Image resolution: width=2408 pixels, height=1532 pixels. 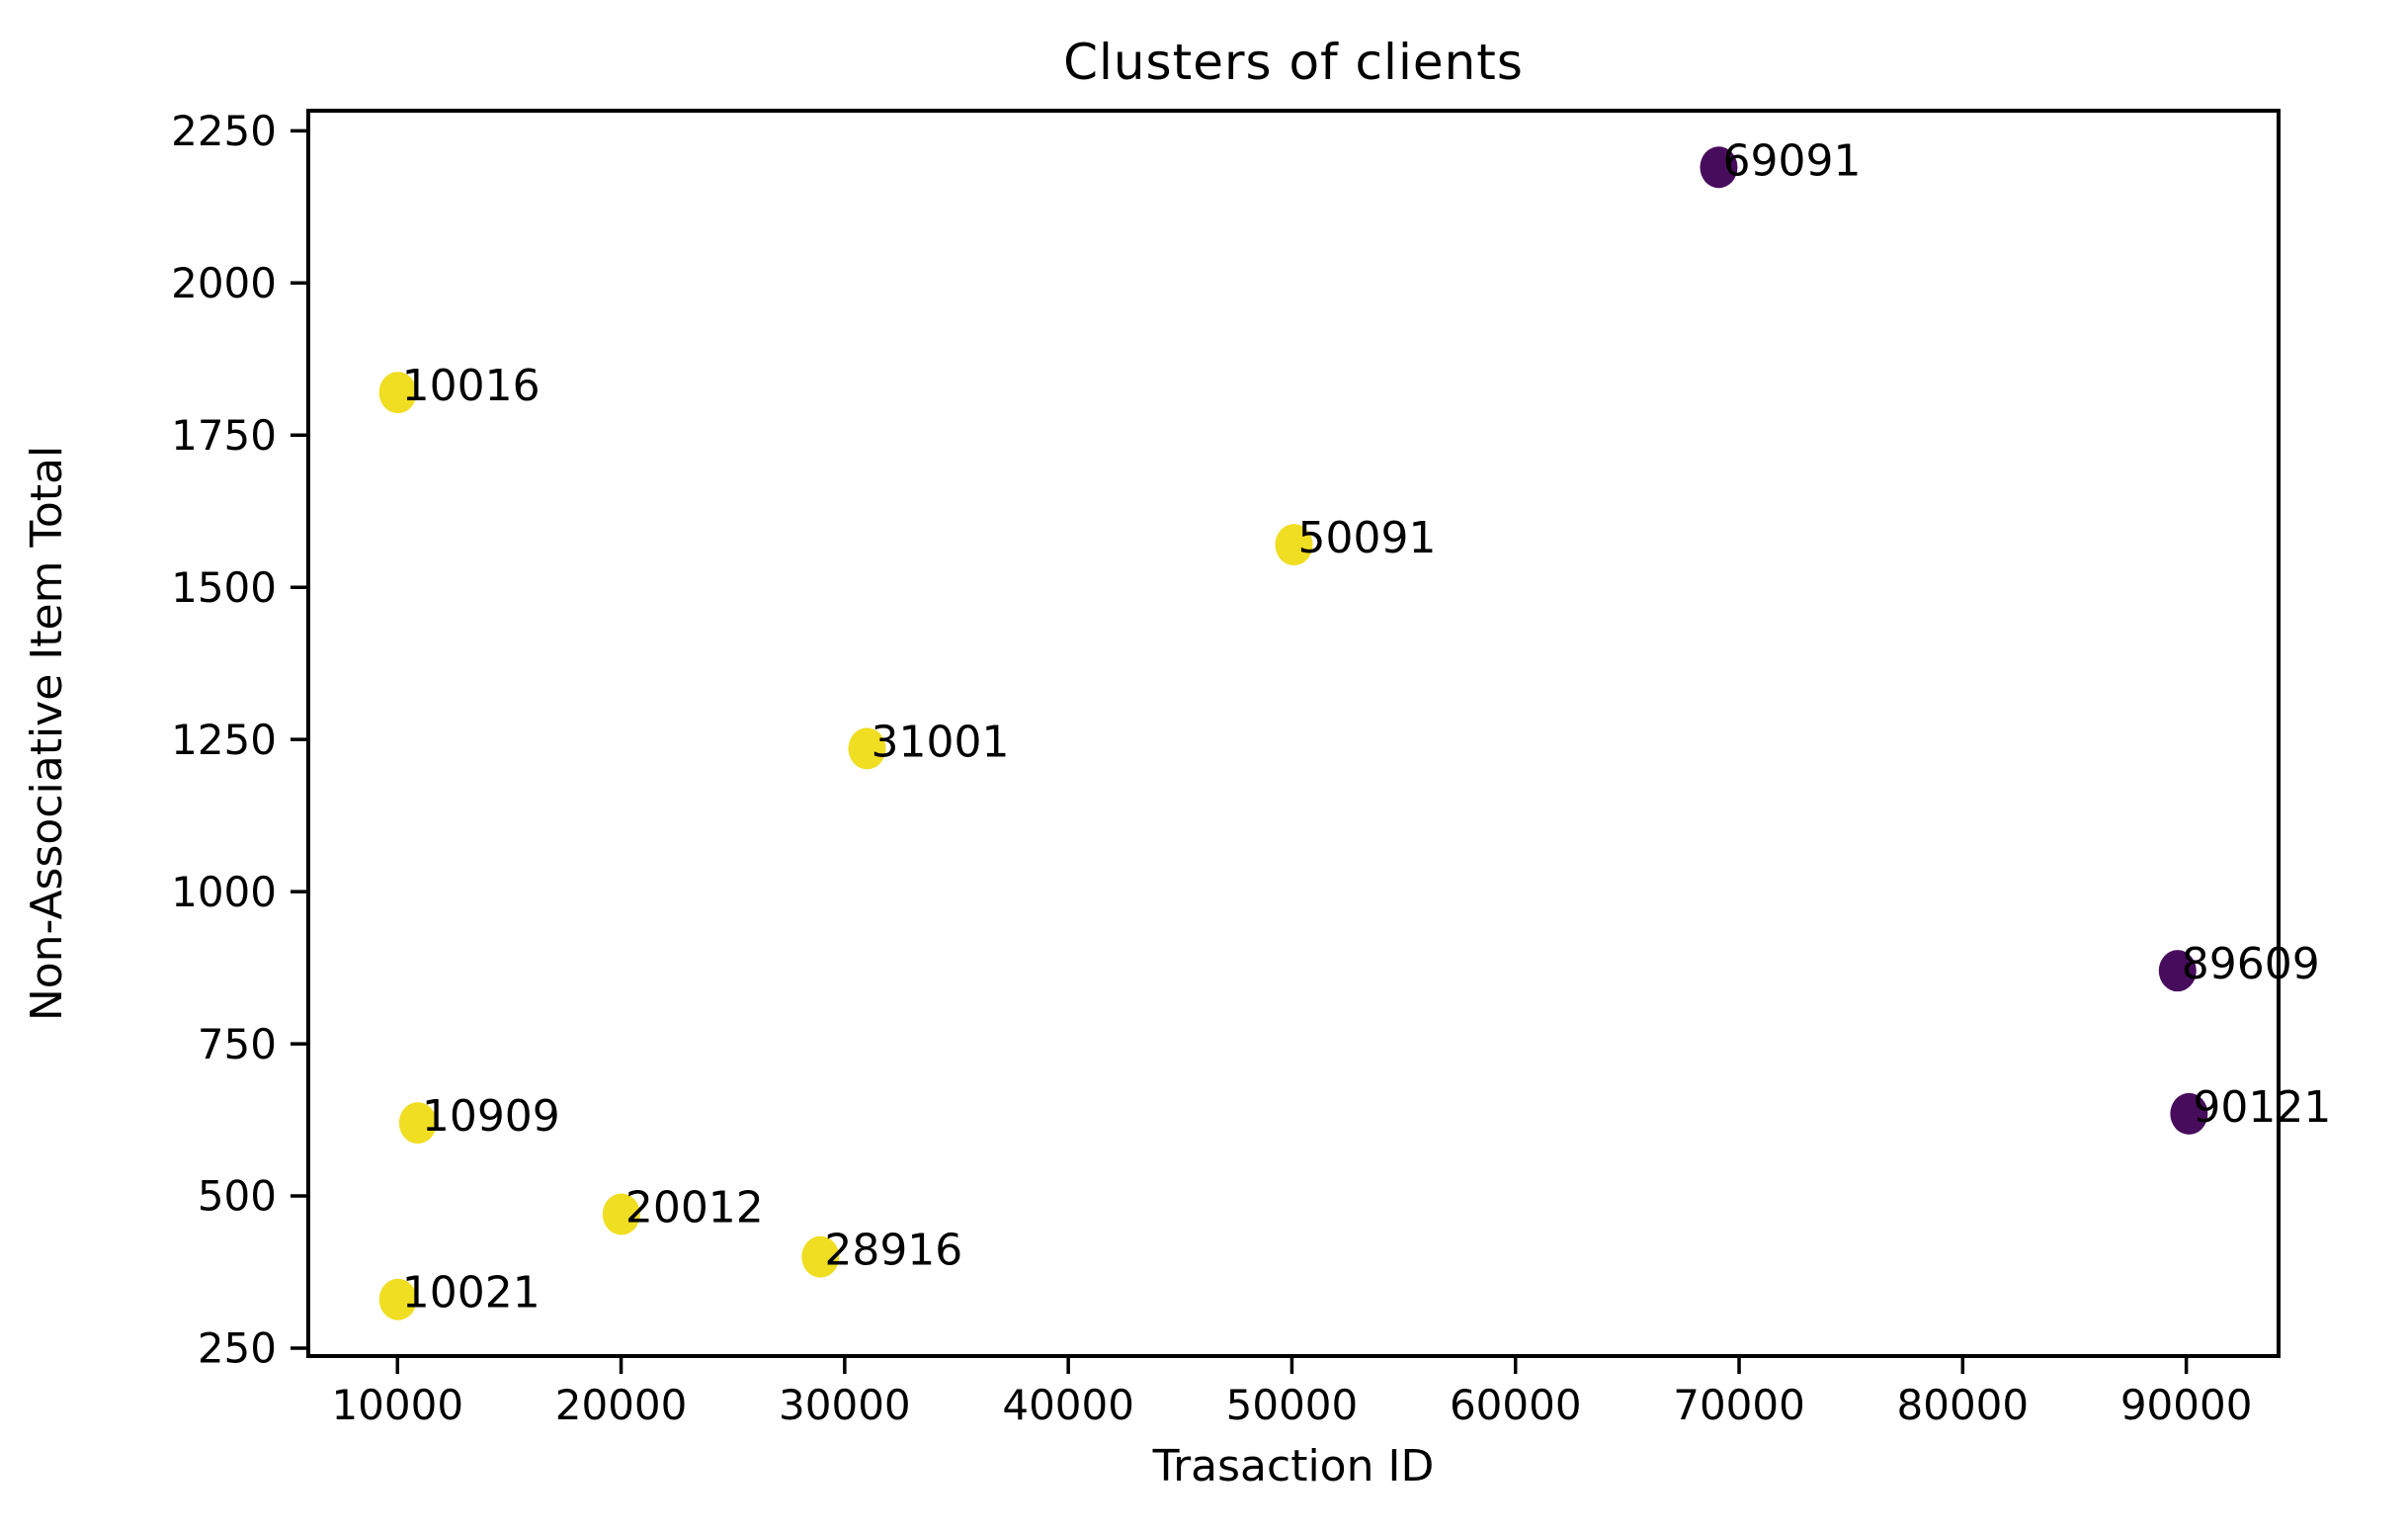 I want to click on point-label: 10016, so click(x=471, y=386).